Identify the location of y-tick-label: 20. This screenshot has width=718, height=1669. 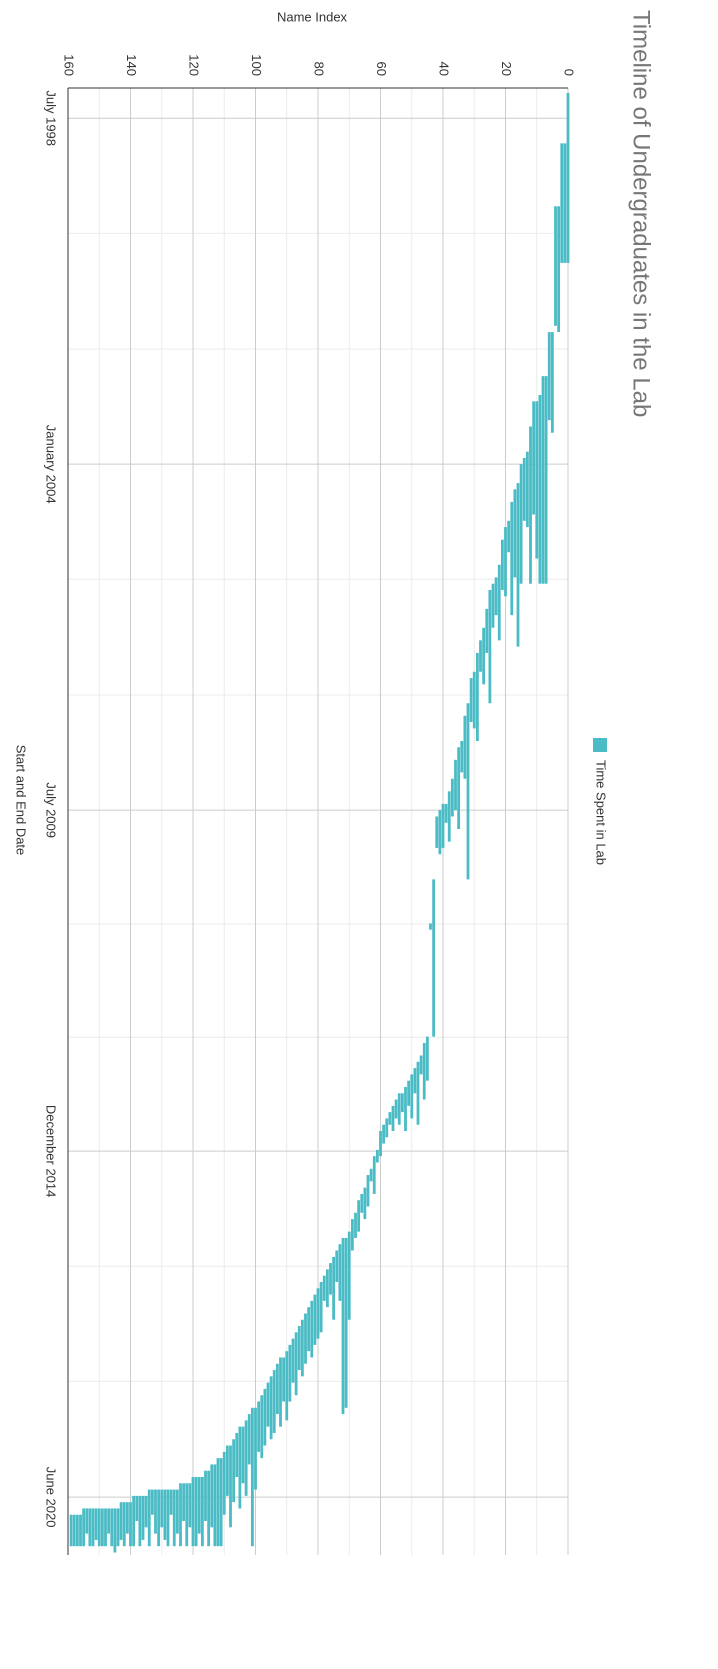
(506, 69).